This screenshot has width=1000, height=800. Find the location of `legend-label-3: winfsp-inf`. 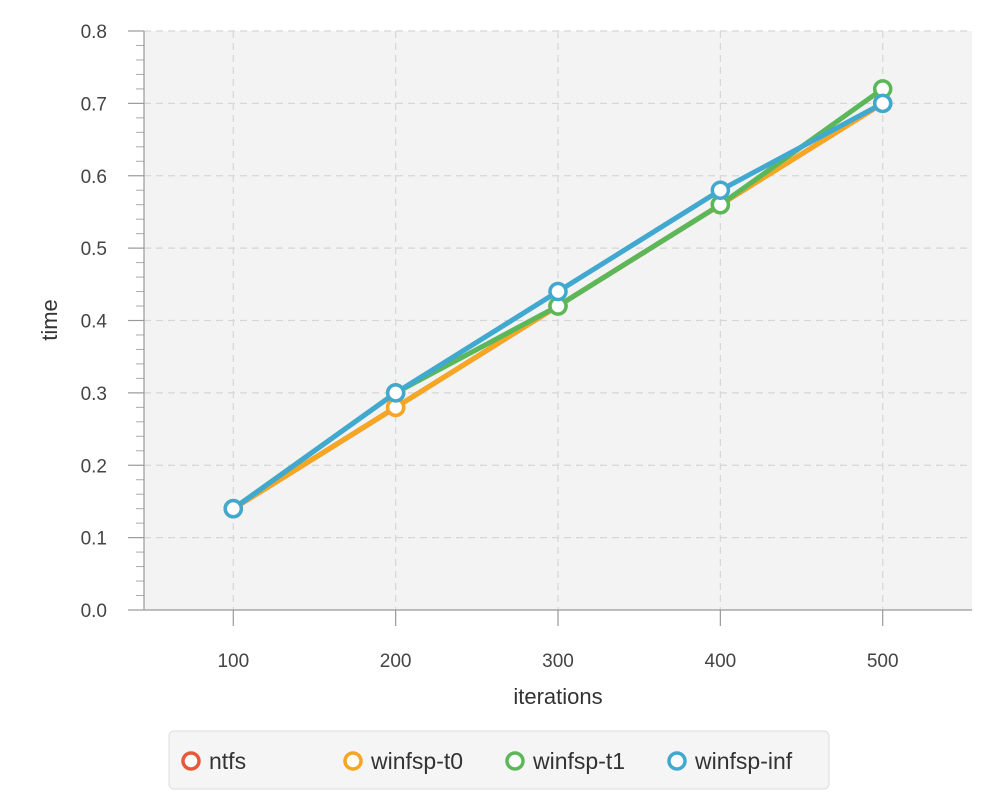

legend-label-3: winfsp-inf is located at coordinates (743, 761).